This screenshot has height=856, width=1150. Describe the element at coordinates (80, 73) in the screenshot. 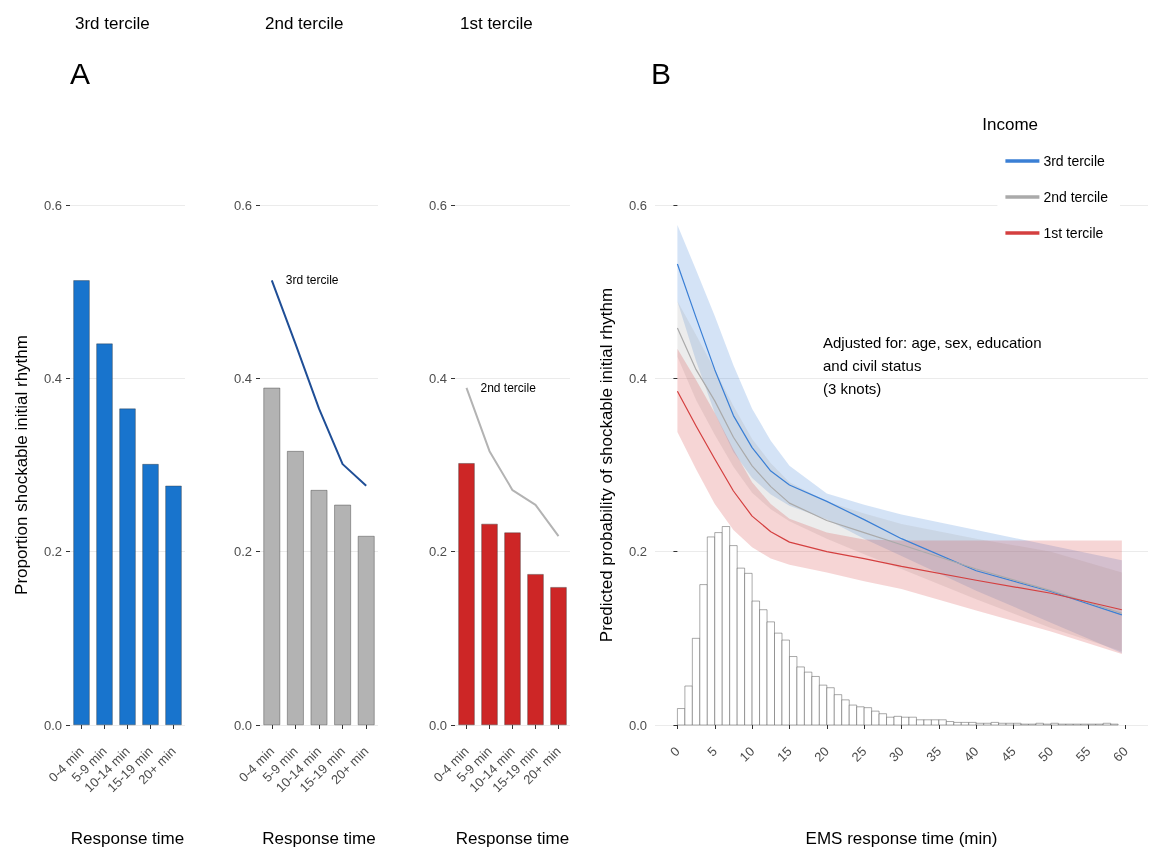

I see `text: A` at that location.